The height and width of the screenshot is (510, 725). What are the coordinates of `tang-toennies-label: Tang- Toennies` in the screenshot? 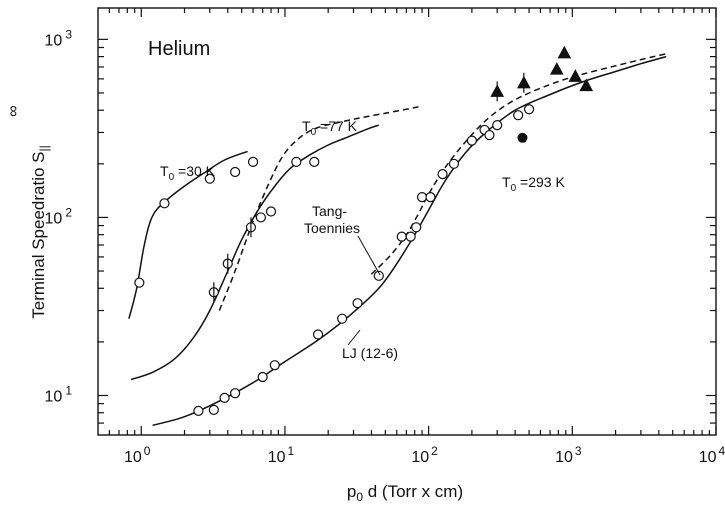 It's located at (332, 219).